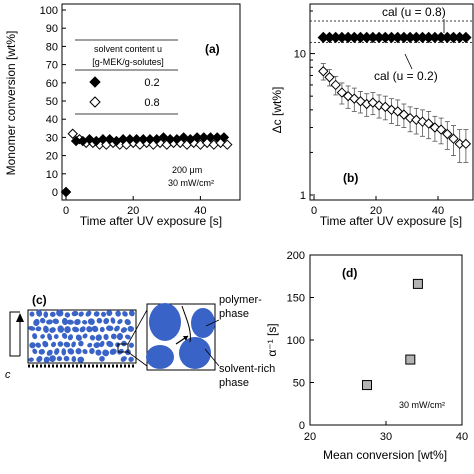 This screenshot has height=474, width=474. I want to click on x-tick-label: 40, so click(438, 211).